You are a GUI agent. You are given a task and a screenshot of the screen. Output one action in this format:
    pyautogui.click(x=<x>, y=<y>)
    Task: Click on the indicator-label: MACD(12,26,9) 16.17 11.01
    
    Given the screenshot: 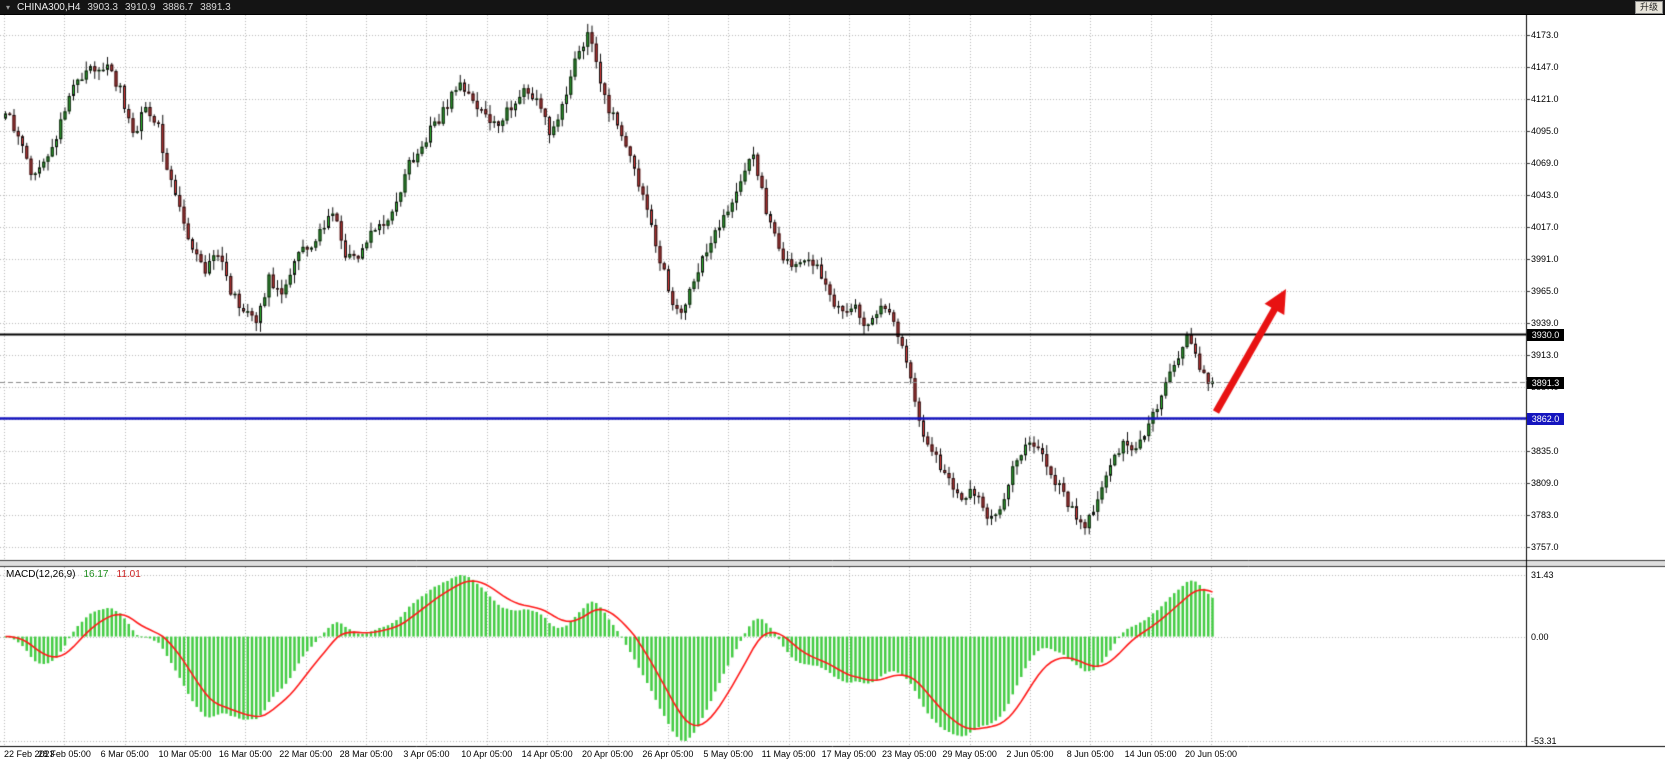 What is the action you would take?
    pyautogui.click(x=73, y=574)
    